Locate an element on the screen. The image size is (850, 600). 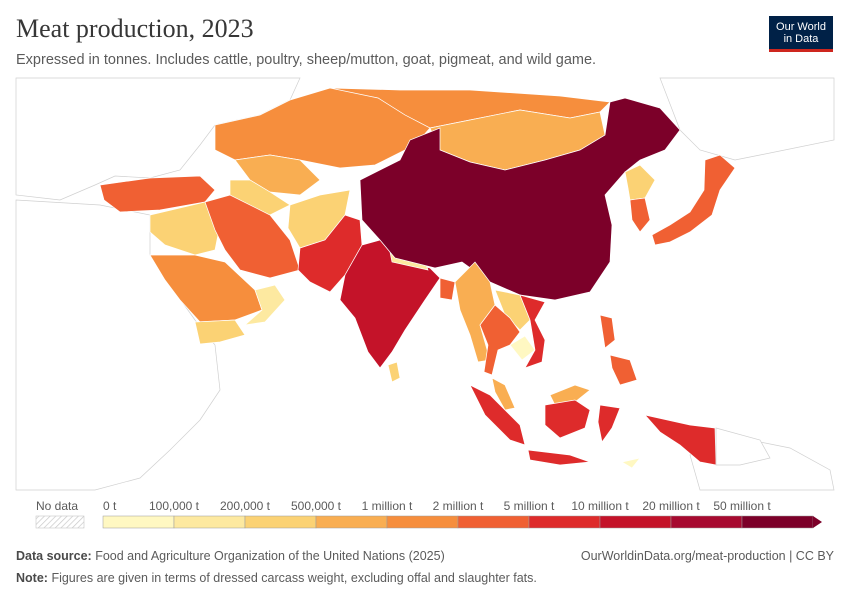
region-bangladesh is located at coordinates (447, 289).